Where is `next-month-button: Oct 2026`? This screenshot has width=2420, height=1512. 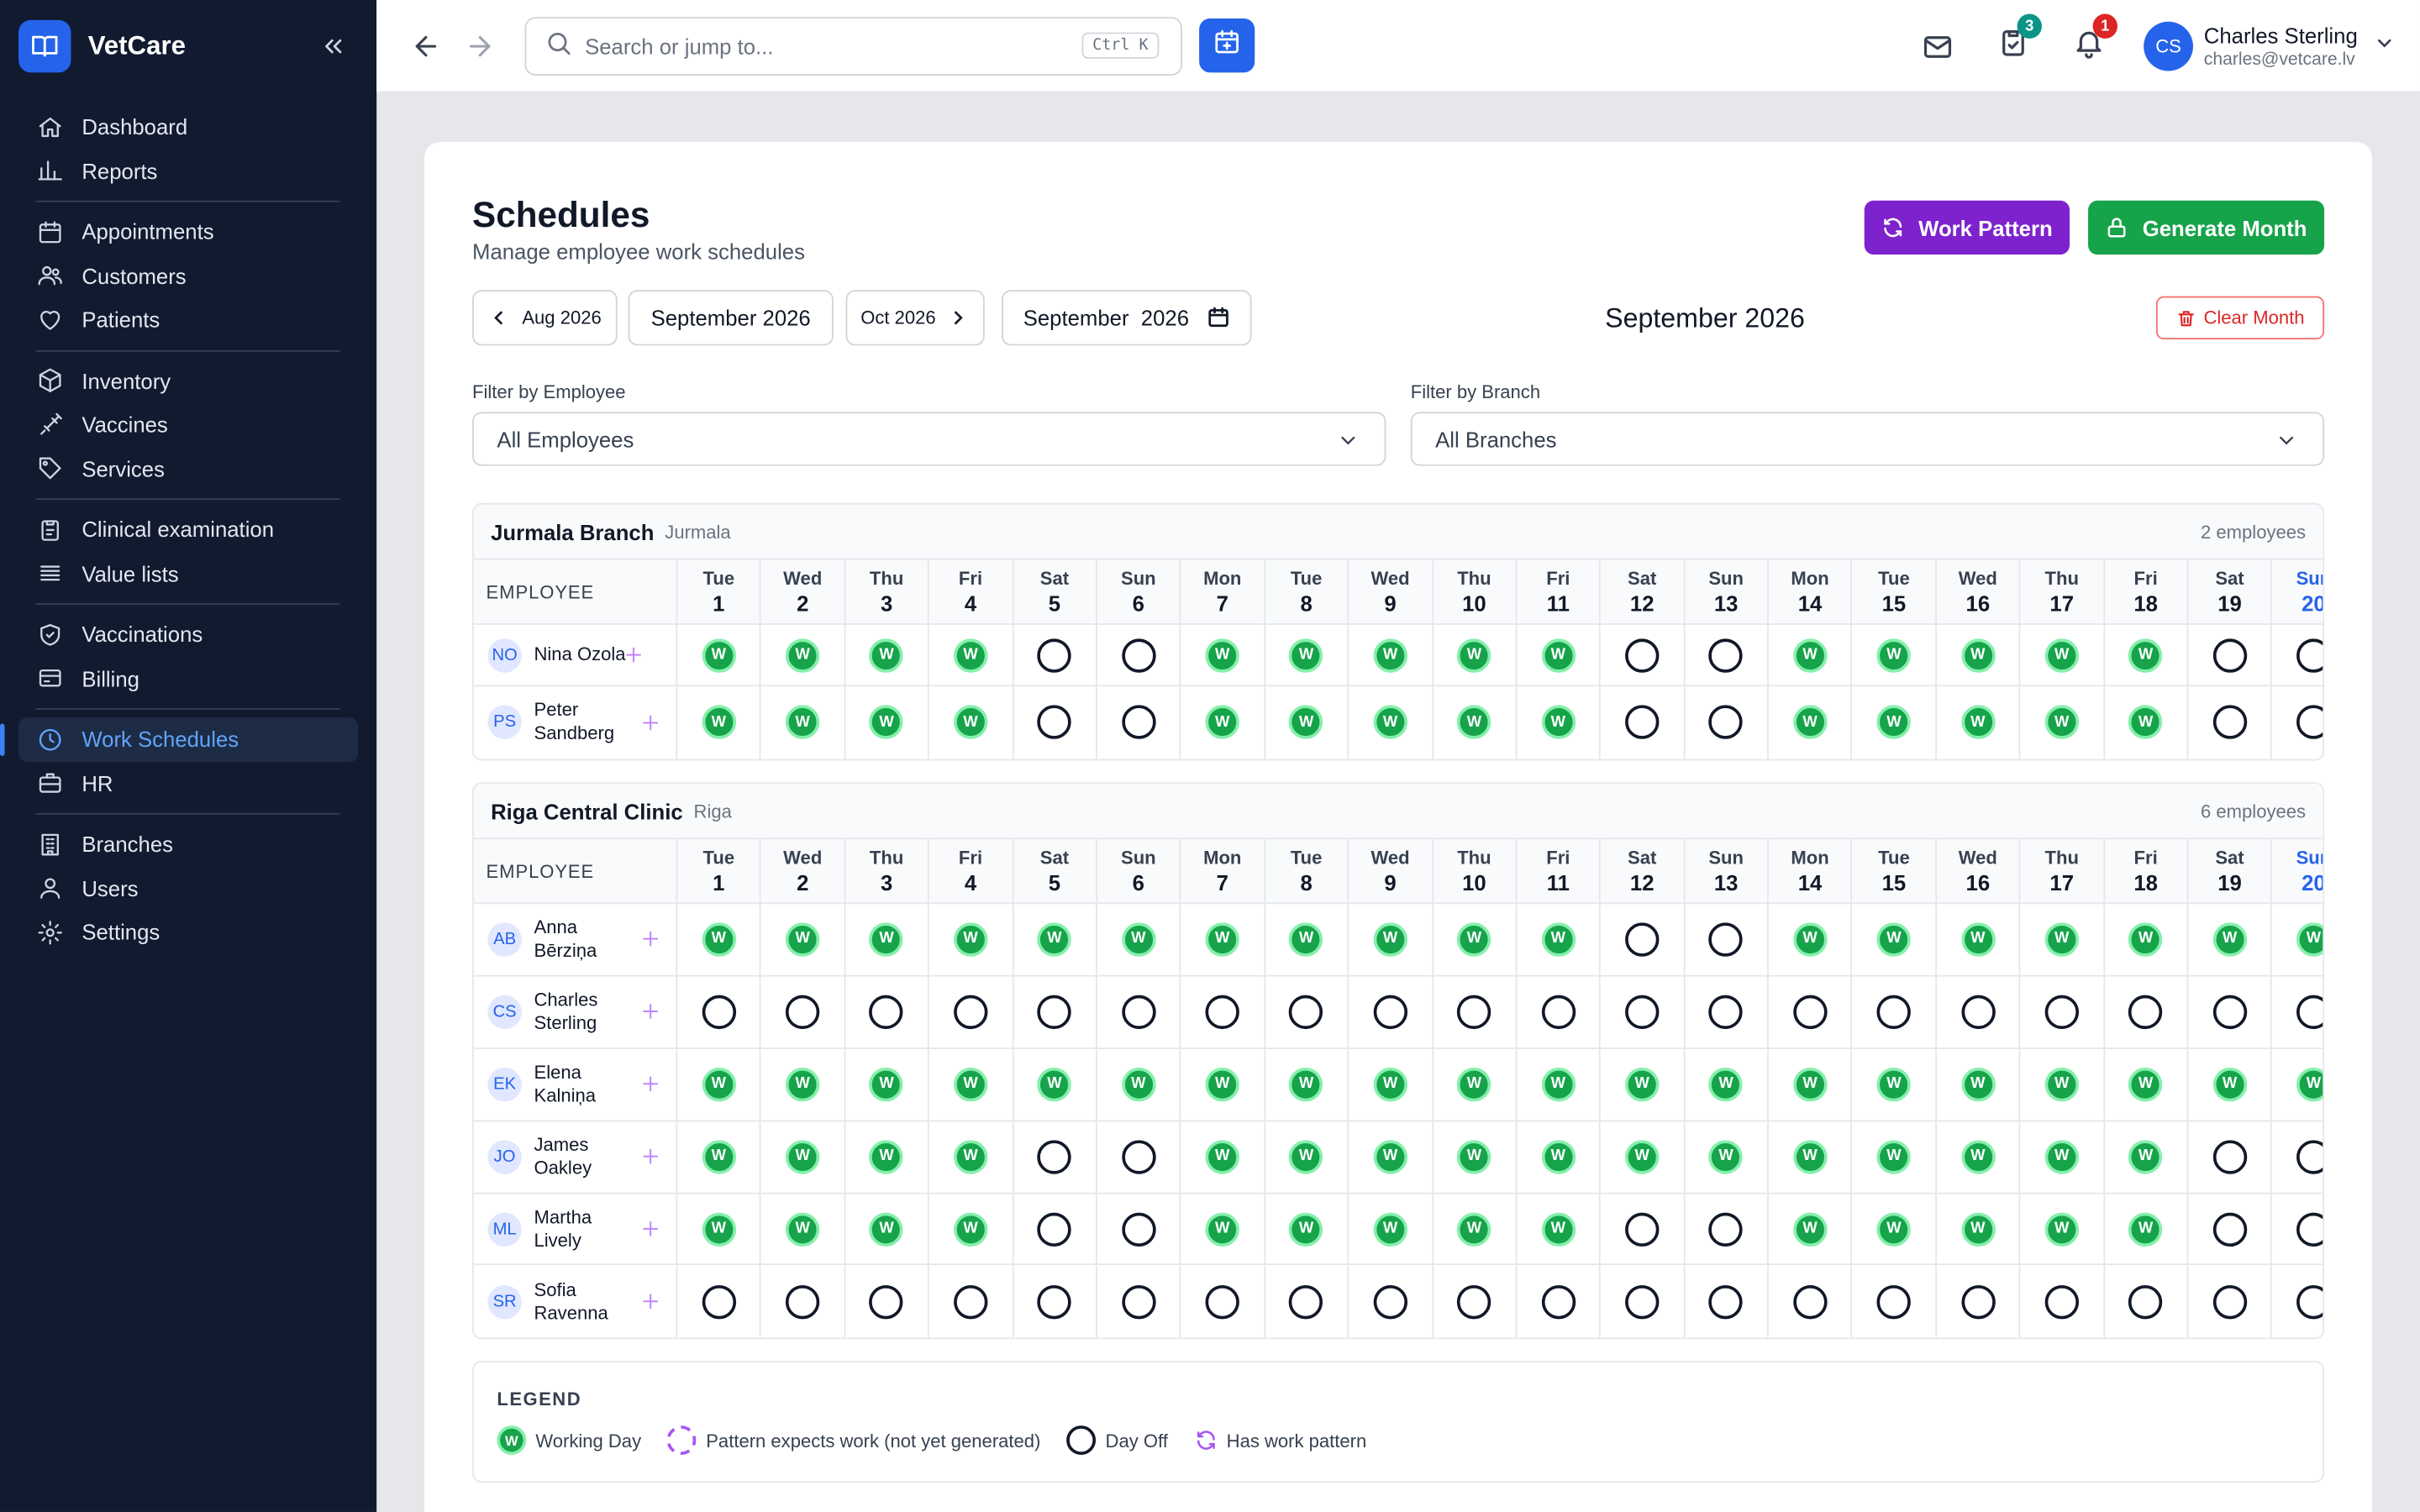 next-month-button: Oct 2026 is located at coordinates (915, 318).